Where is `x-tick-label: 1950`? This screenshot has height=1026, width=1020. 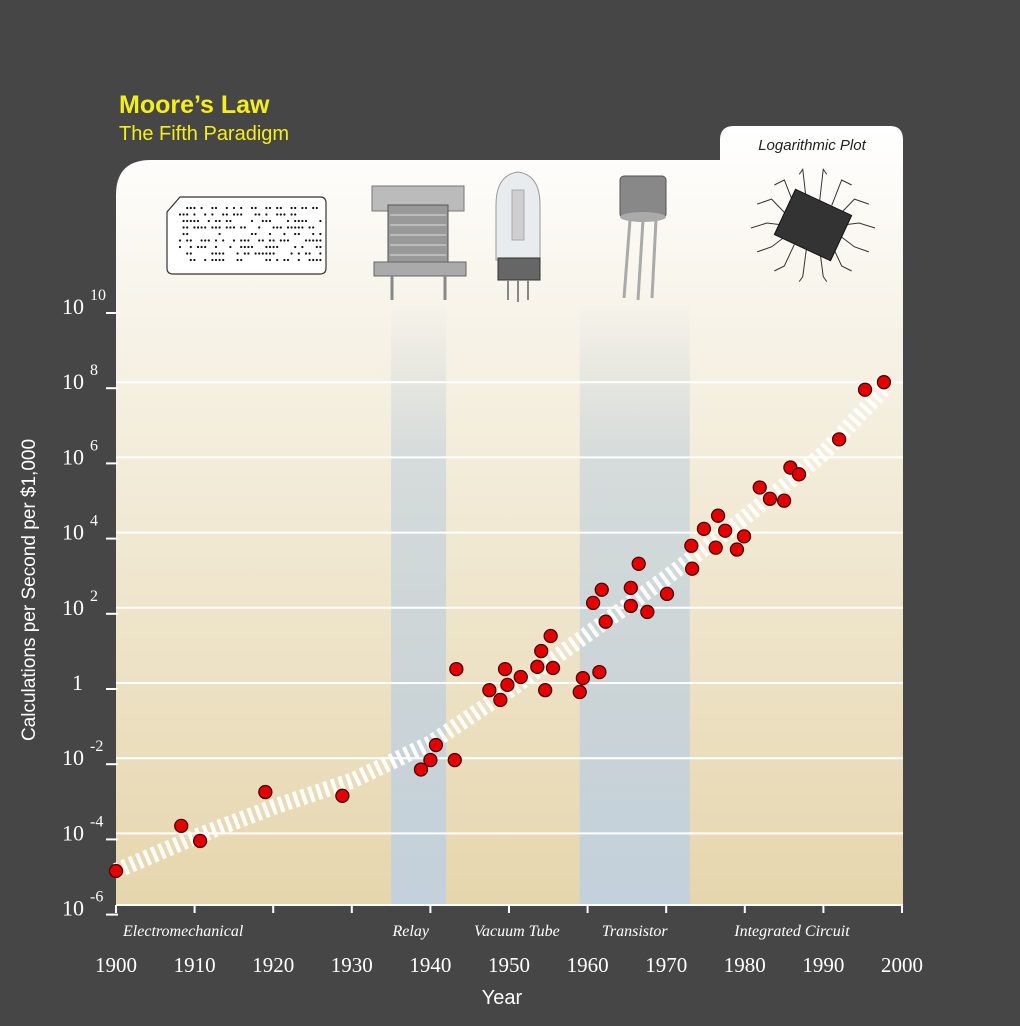
x-tick-label: 1950 is located at coordinates (509, 965).